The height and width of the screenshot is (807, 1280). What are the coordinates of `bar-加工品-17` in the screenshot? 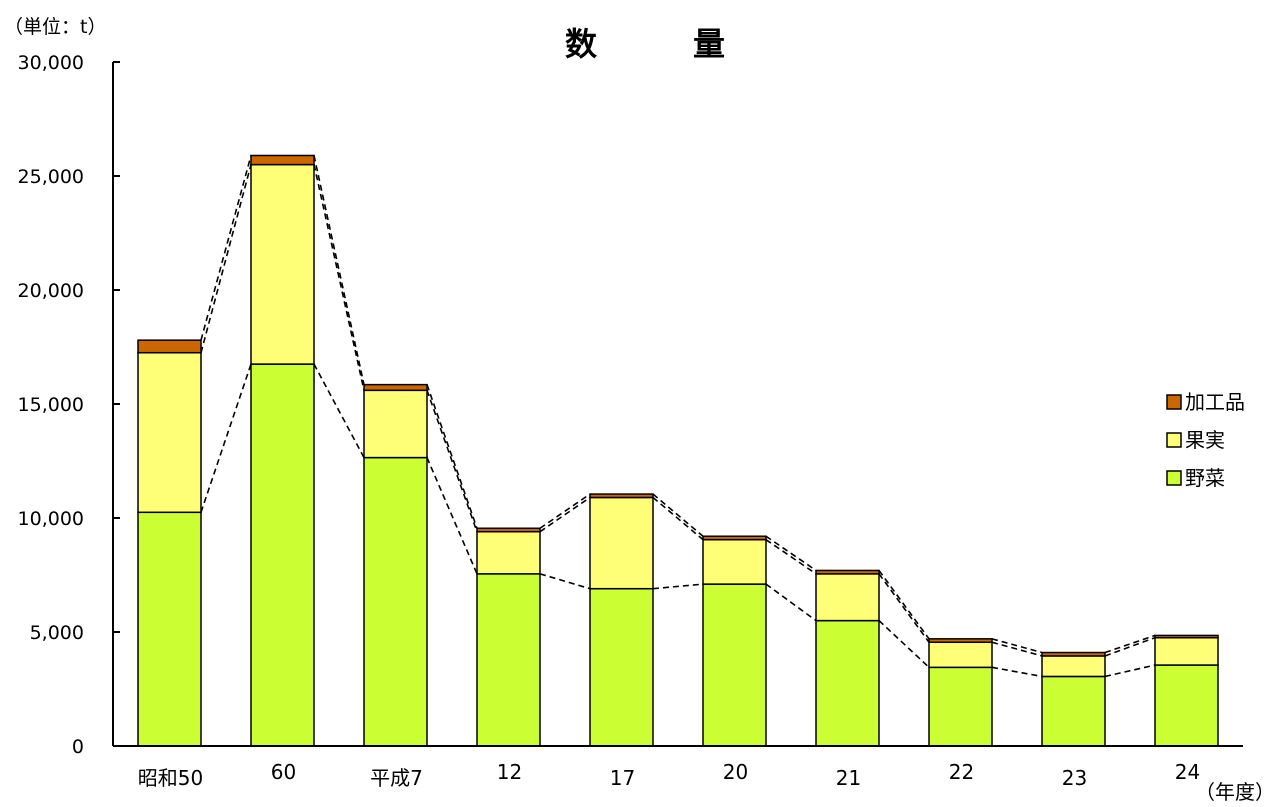 It's located at (621, 496).